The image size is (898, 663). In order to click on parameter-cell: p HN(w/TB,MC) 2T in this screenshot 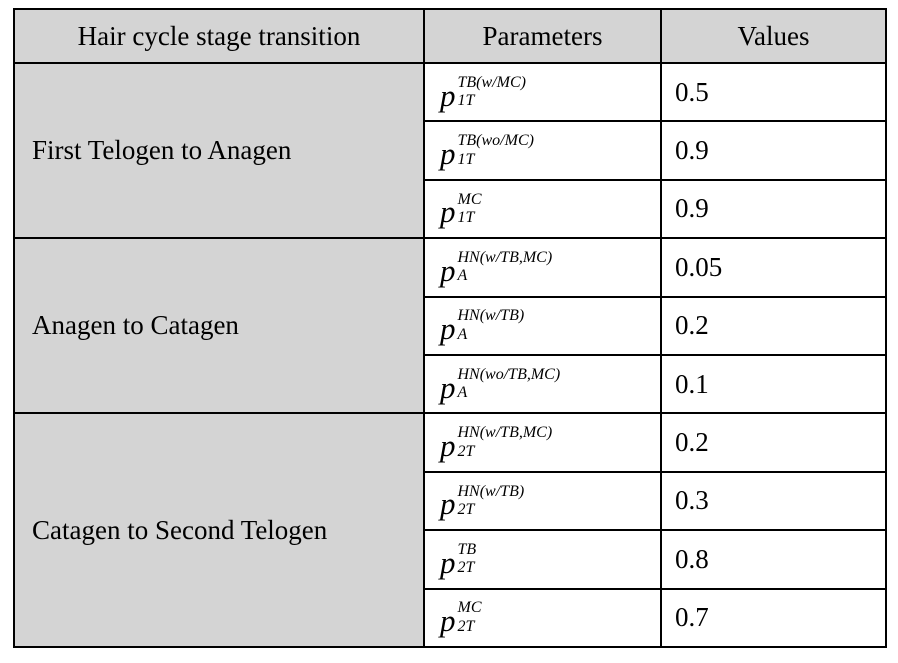, I will do `click(542, 442)`.